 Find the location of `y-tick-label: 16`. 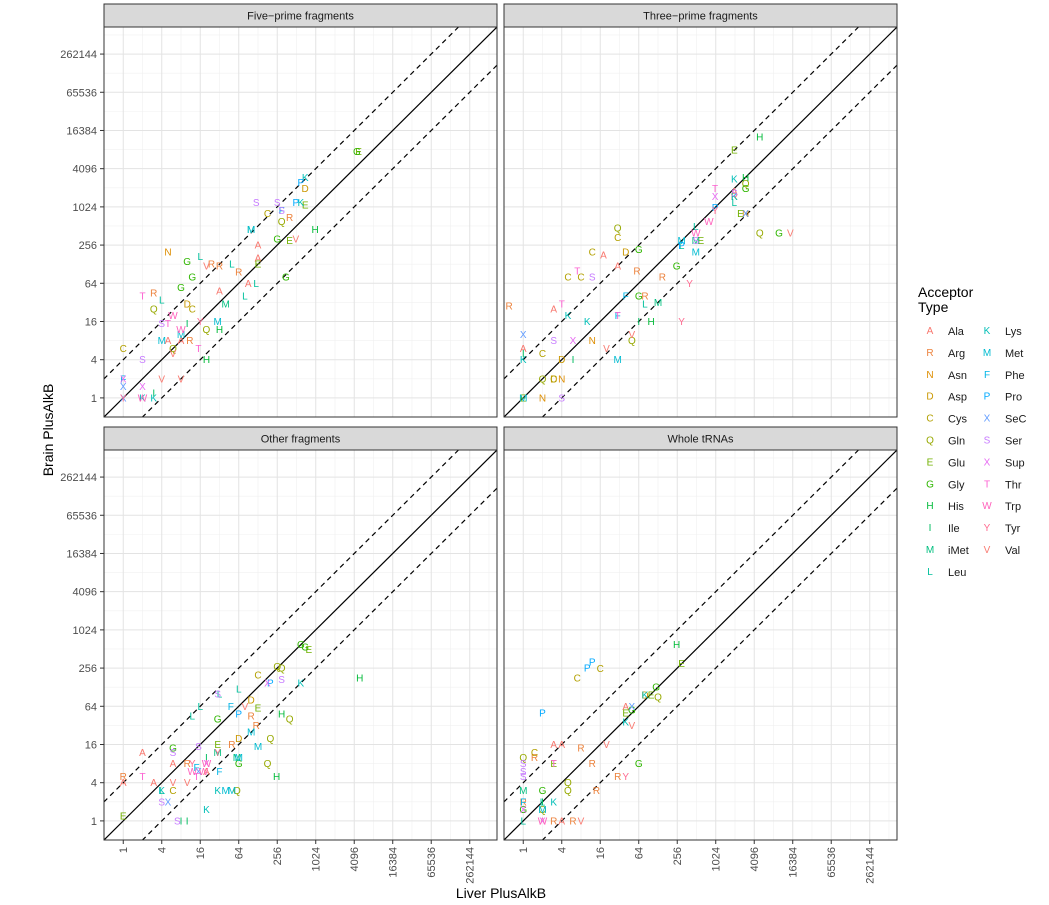

y-tick-label: 16 is located at coordinates (91, 322).